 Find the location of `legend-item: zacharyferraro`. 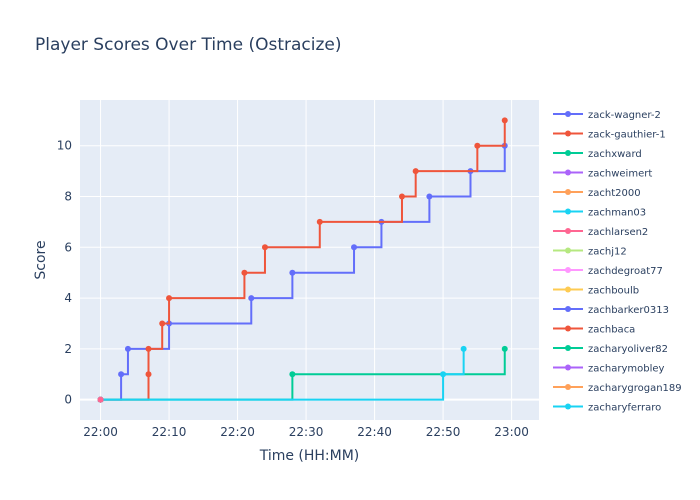

legend-item: zacharyferraro is located at coordinates (607, 408).